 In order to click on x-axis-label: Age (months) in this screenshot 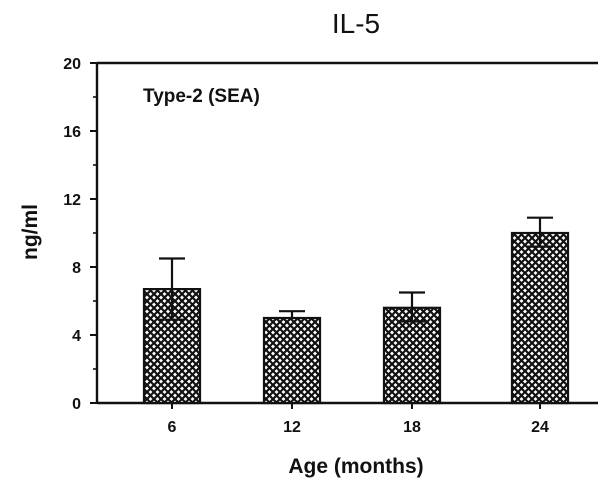, I will do `click(355, 466)`.